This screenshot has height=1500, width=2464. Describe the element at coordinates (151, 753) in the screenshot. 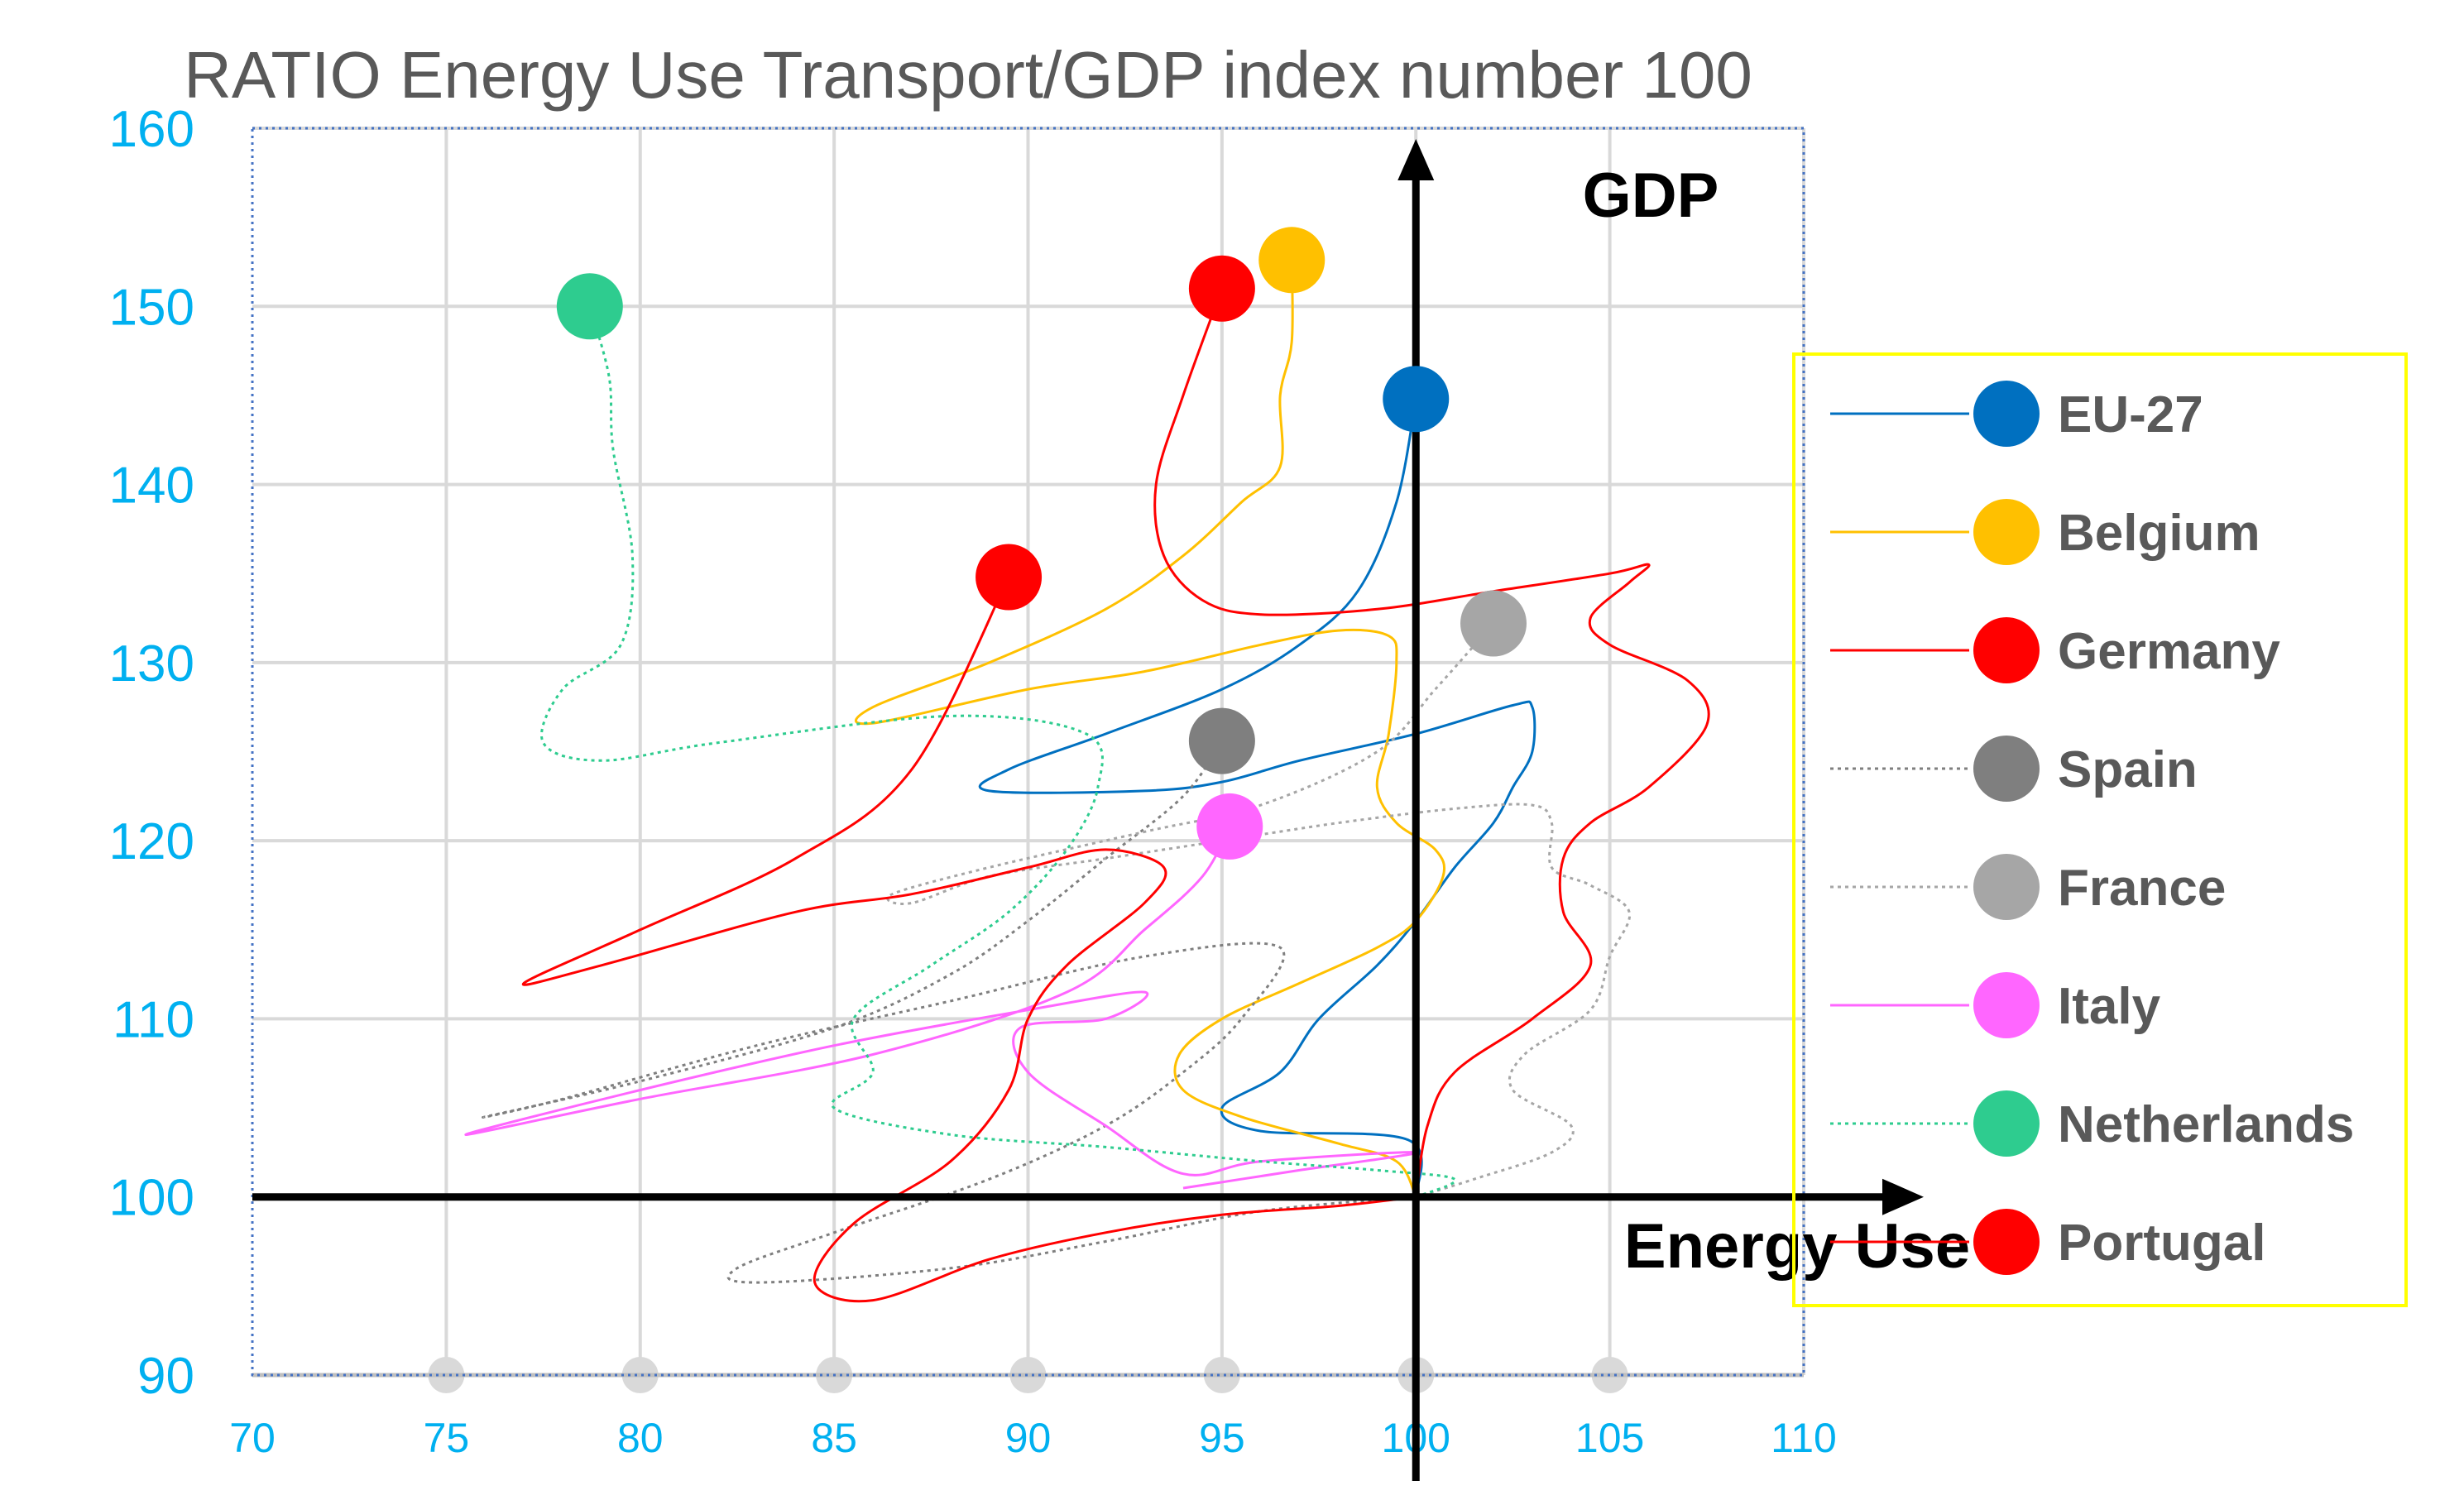

I see `y-tick-labels: 90 100 110 120 130 140 150 160` at that location.